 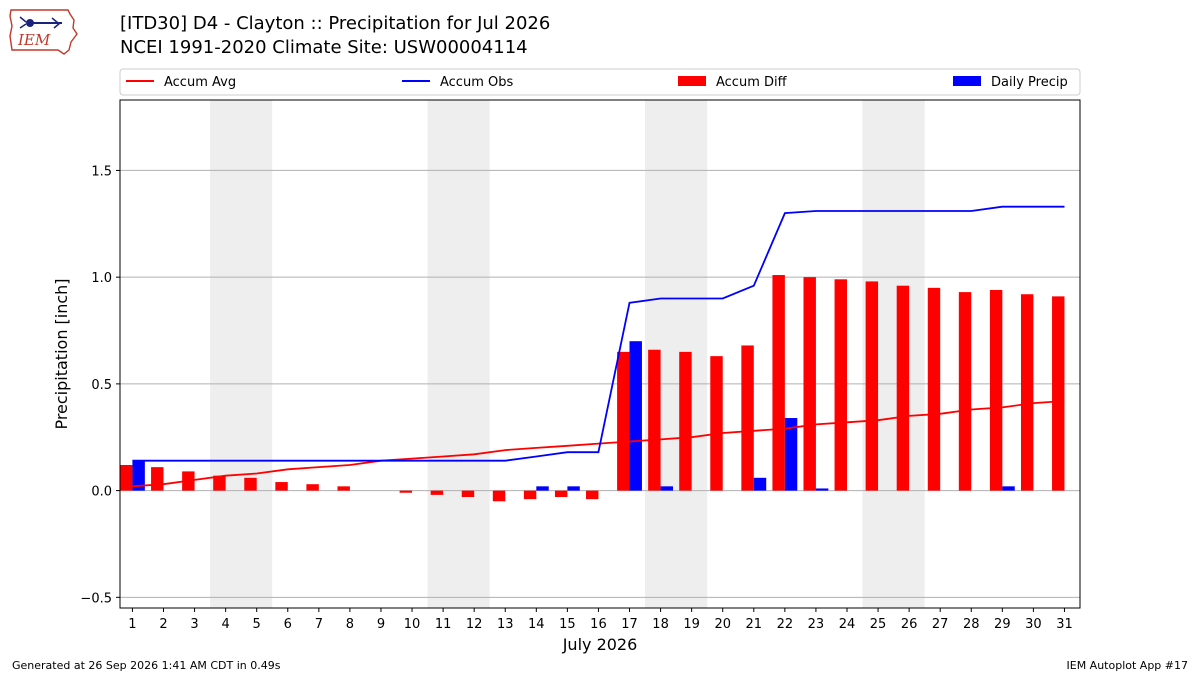 I want to click on legend-item-daily-precip: Daily Precip, so click(x=1010, y=82).